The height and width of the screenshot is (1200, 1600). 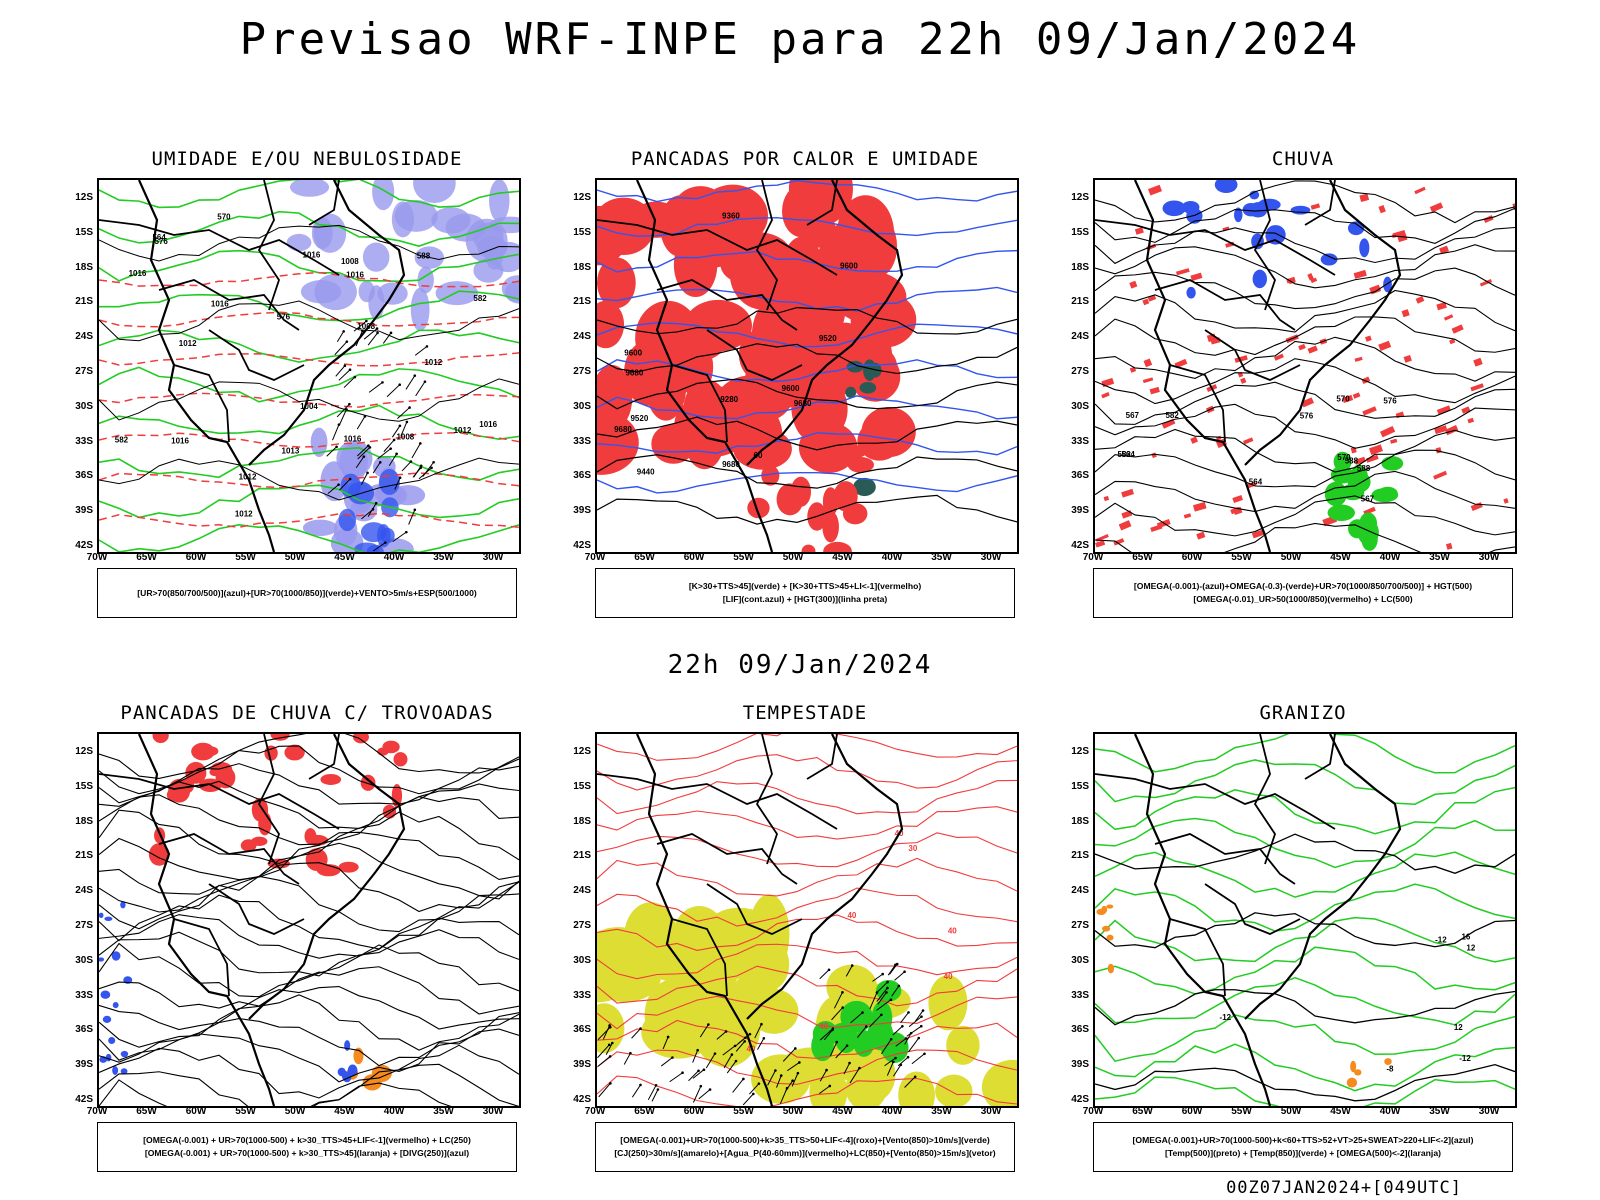 What do you see at coordinates (805, 713) in the screenshot?
I see `panel-title-tempestade: TEMPESTADE` at bounding box center [805, 713].